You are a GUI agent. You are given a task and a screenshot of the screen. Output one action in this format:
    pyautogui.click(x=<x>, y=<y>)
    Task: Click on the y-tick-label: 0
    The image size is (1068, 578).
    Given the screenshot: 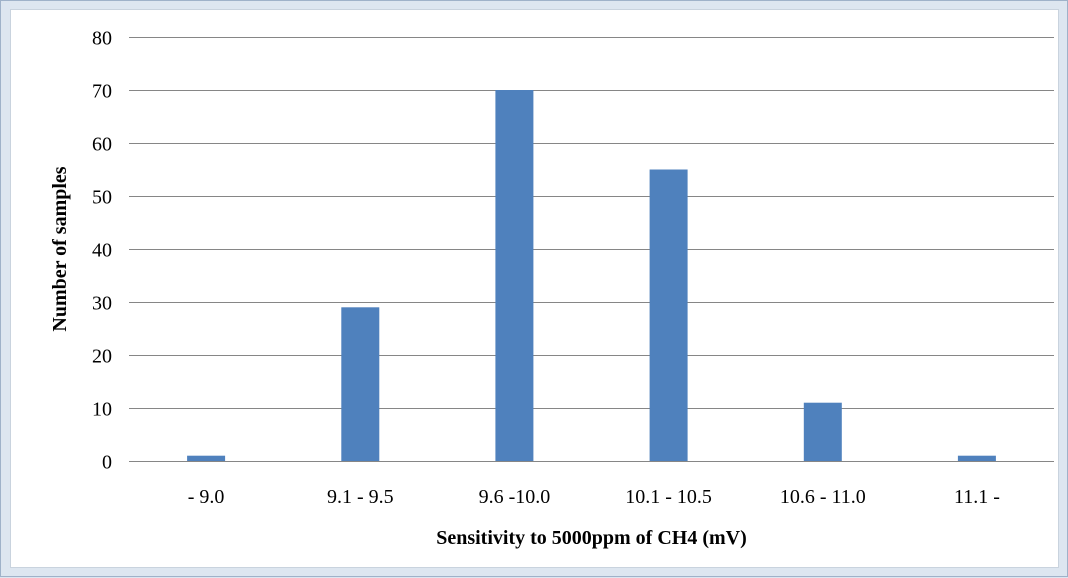 What is the action you would take?
    pyautogui.click(x=107, y=463)
    